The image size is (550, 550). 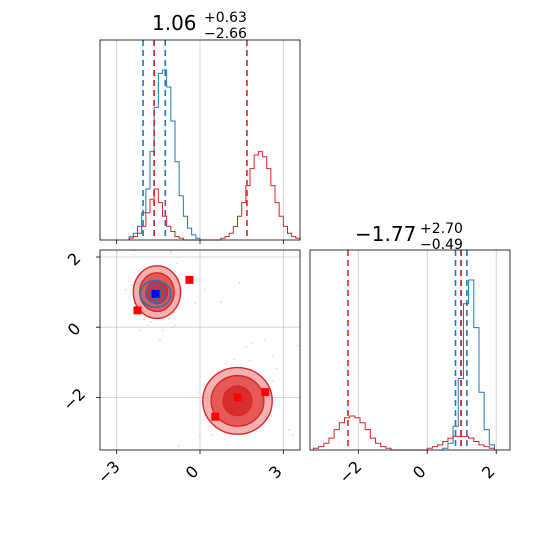 What do you see at coordinates (74, 259) in the screenshot?
I see `y-tick-label: 2` at bounding box center [74, 259].